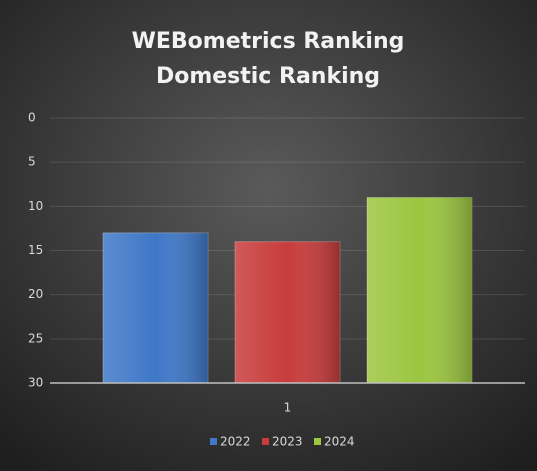 The image size is (537, 471). I want to click on y-tick-label: 20, so click(35, 294).